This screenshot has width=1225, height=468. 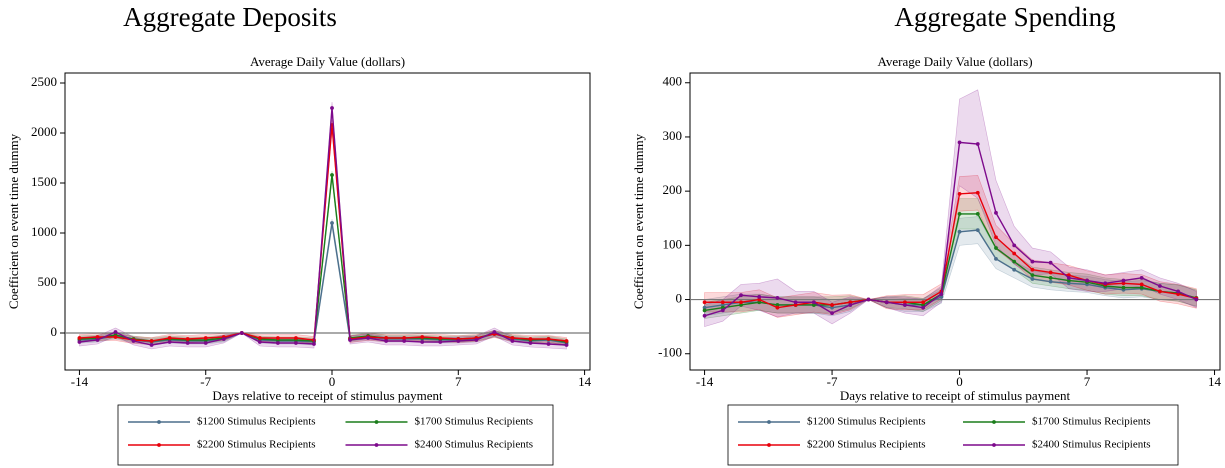 What do you see at coordinates (335, 435) in the screenshot?
I see `legend-box` at bounding box center [335, 435].